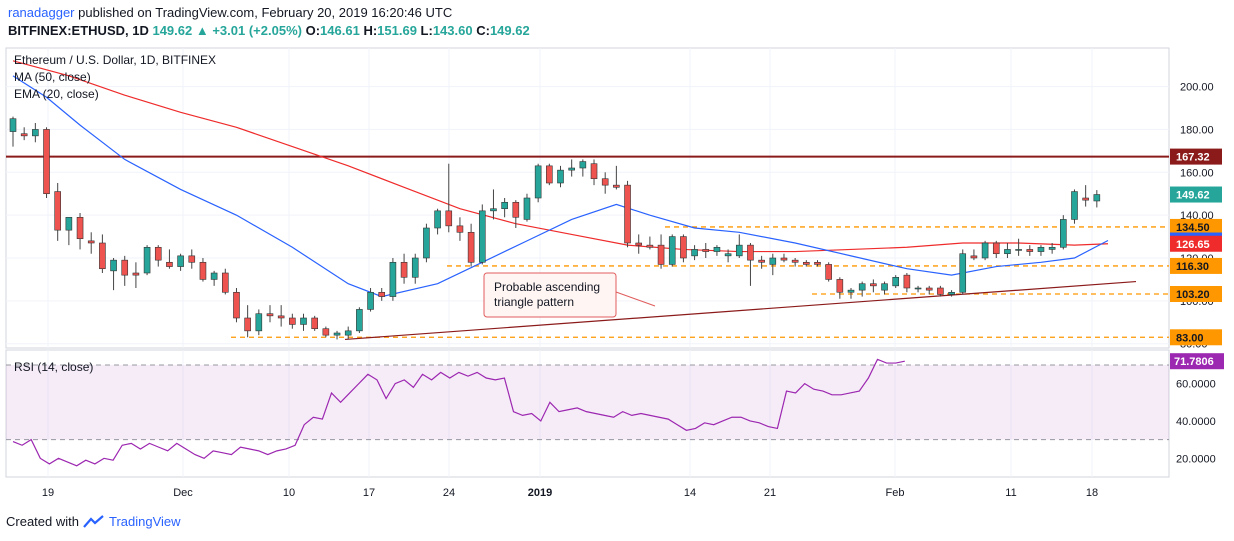 The image size is (1234, 541). Describe the element at coordinates (93, 521) in the screenshot. I see `tradingview-logo-icon` at that location.